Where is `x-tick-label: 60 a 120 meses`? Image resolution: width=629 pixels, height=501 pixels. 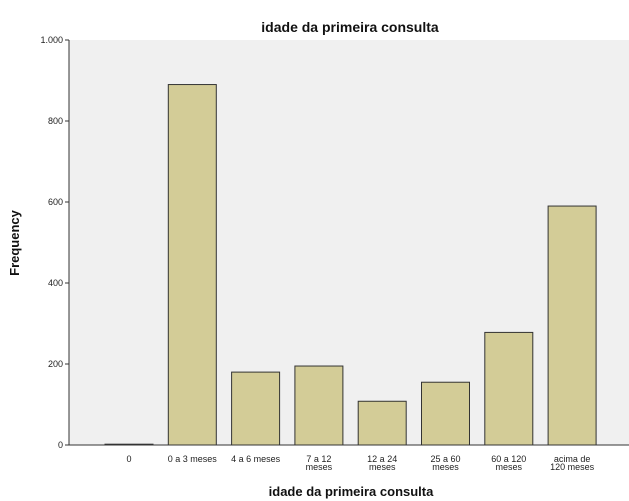
x-tick-label: 60 a 120 meses is located at coordinates (508, 463).